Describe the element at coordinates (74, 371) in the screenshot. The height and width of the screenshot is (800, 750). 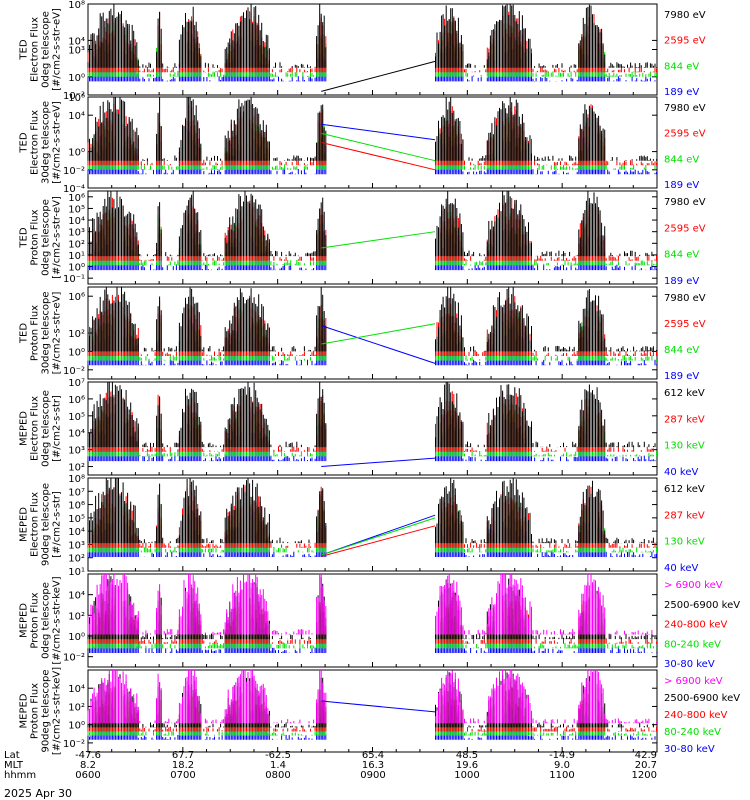
I see `ytick-label: 10⁻²` at that location.